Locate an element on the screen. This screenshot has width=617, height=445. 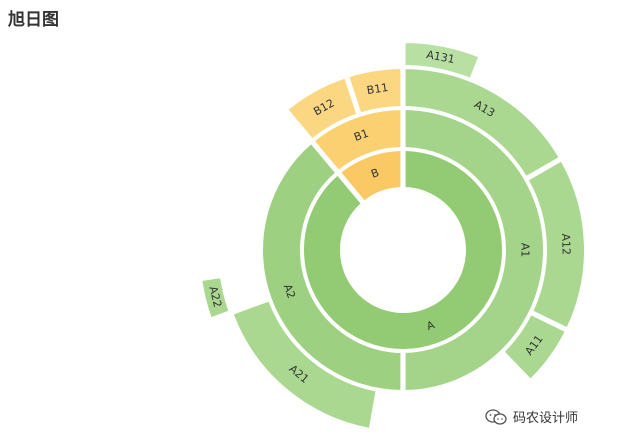
sunburst-label-a131: A131 is located at coordinates (440, 57).